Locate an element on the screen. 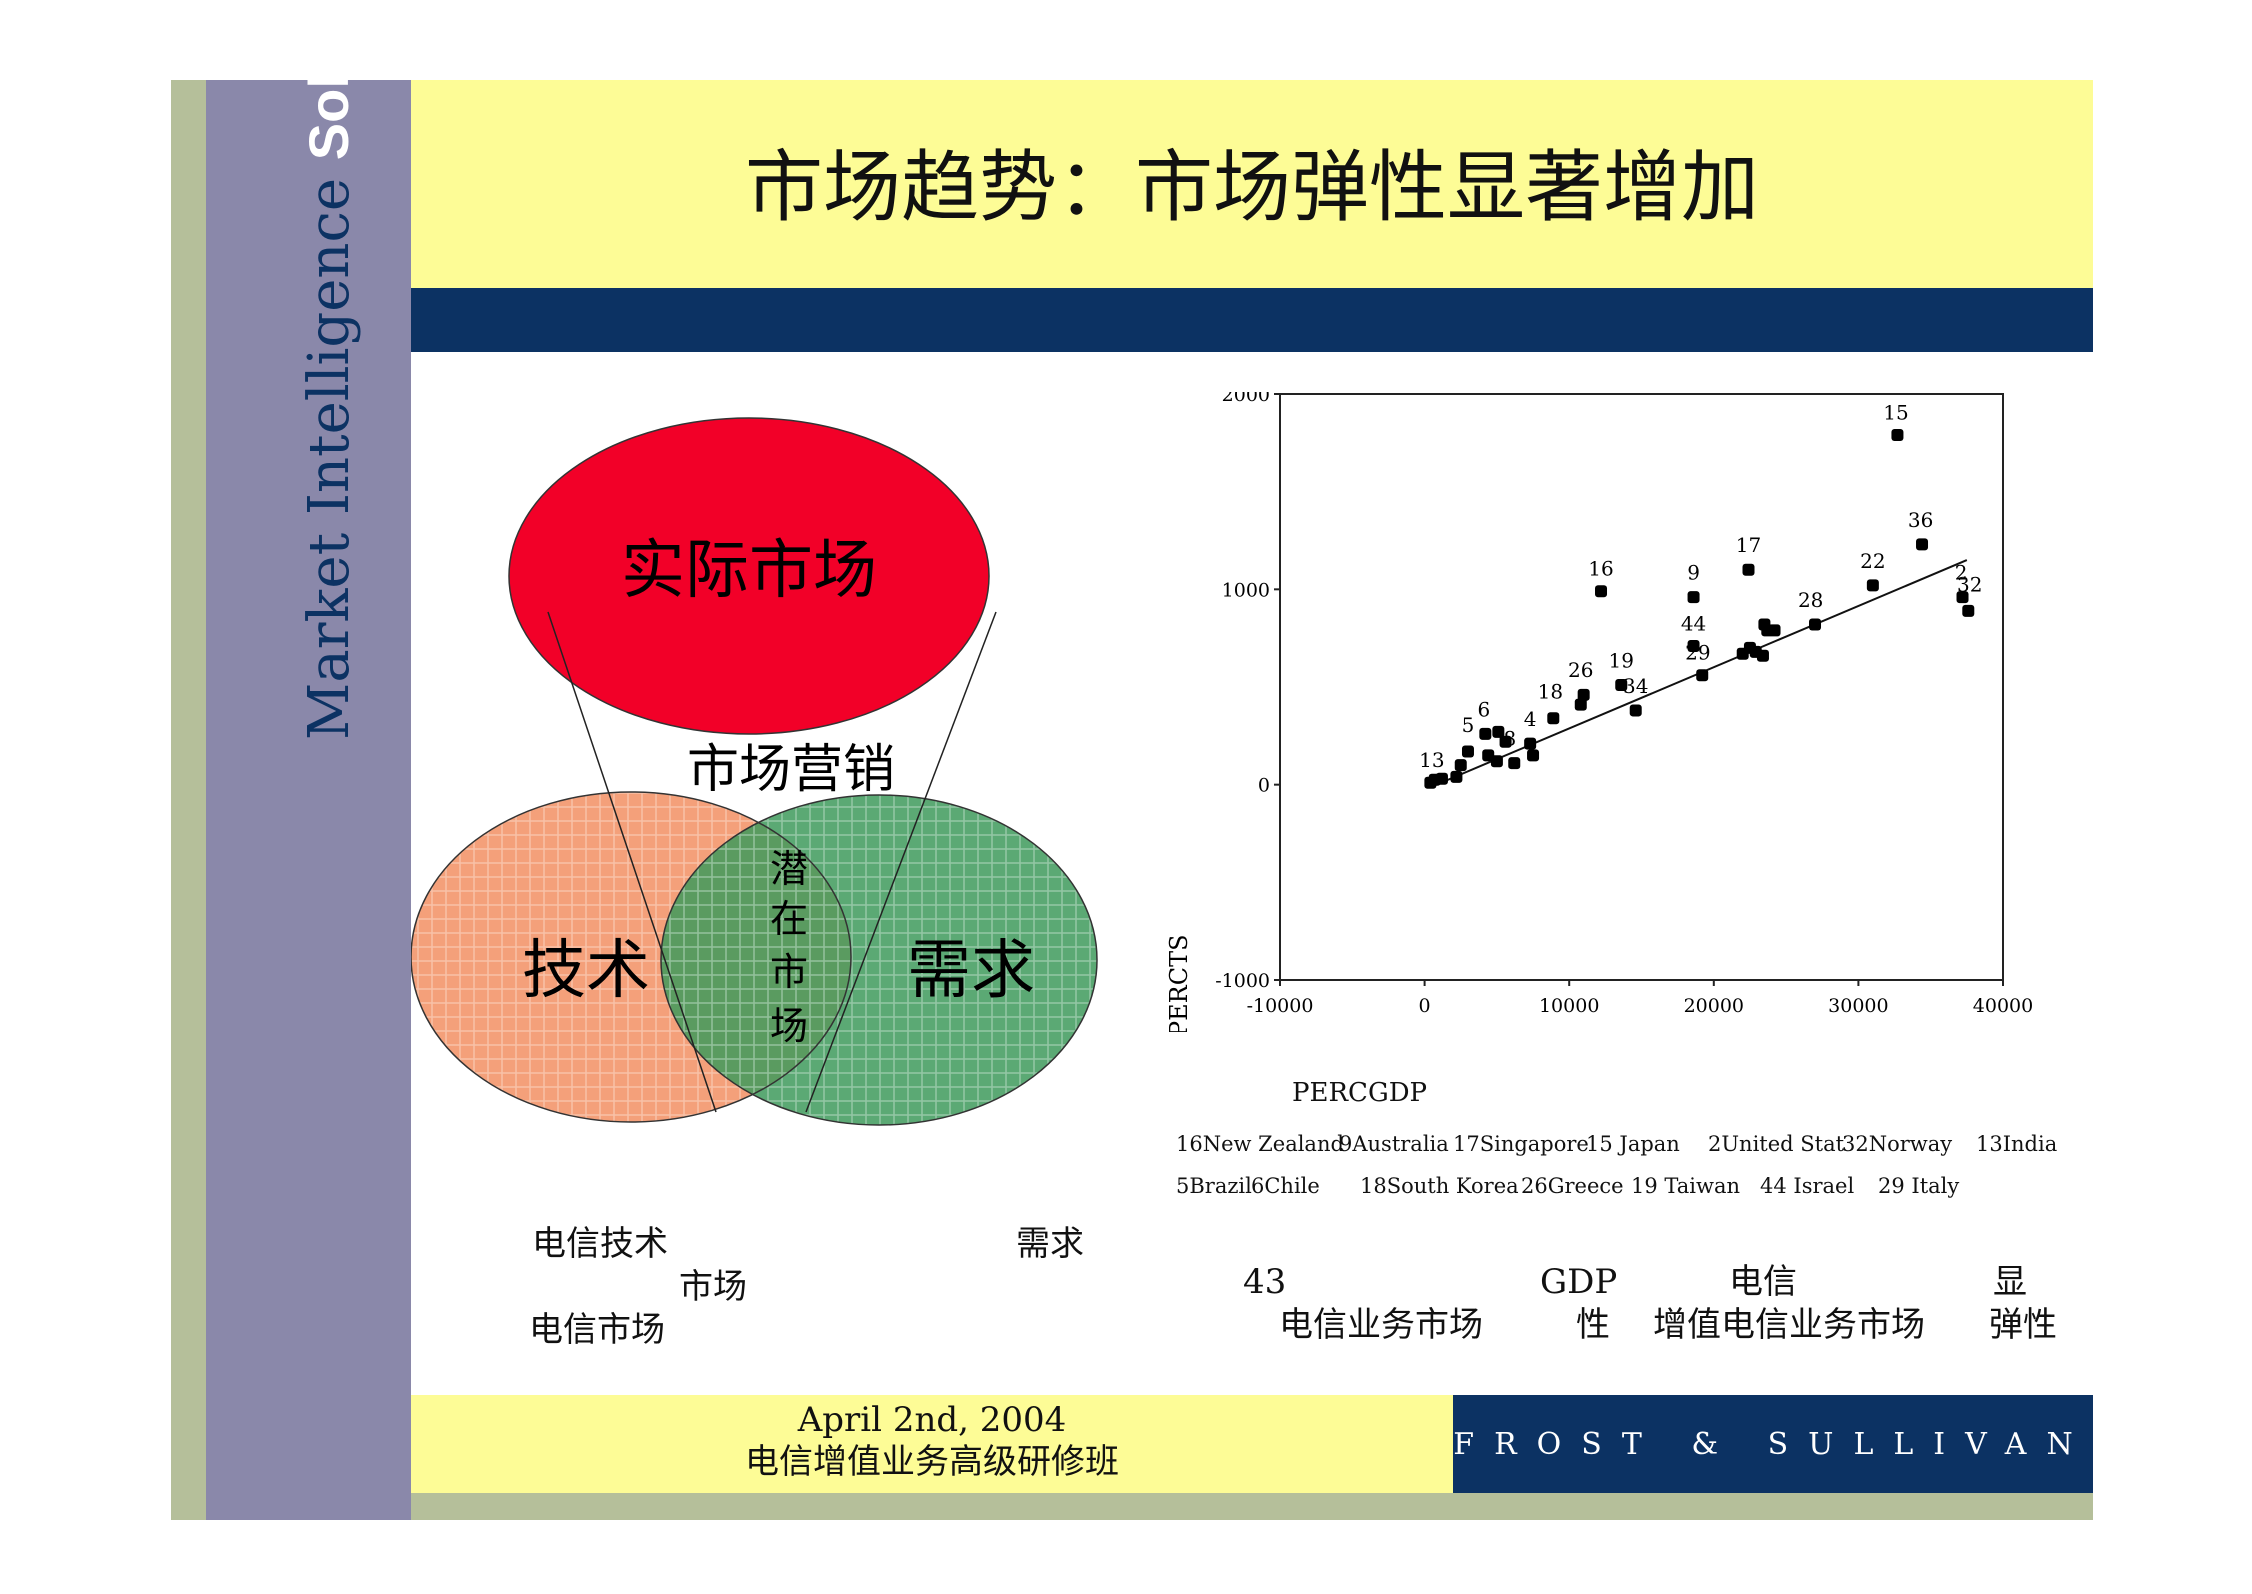  legend-item: 15 Japan is located at coordinates (1633, 1144).